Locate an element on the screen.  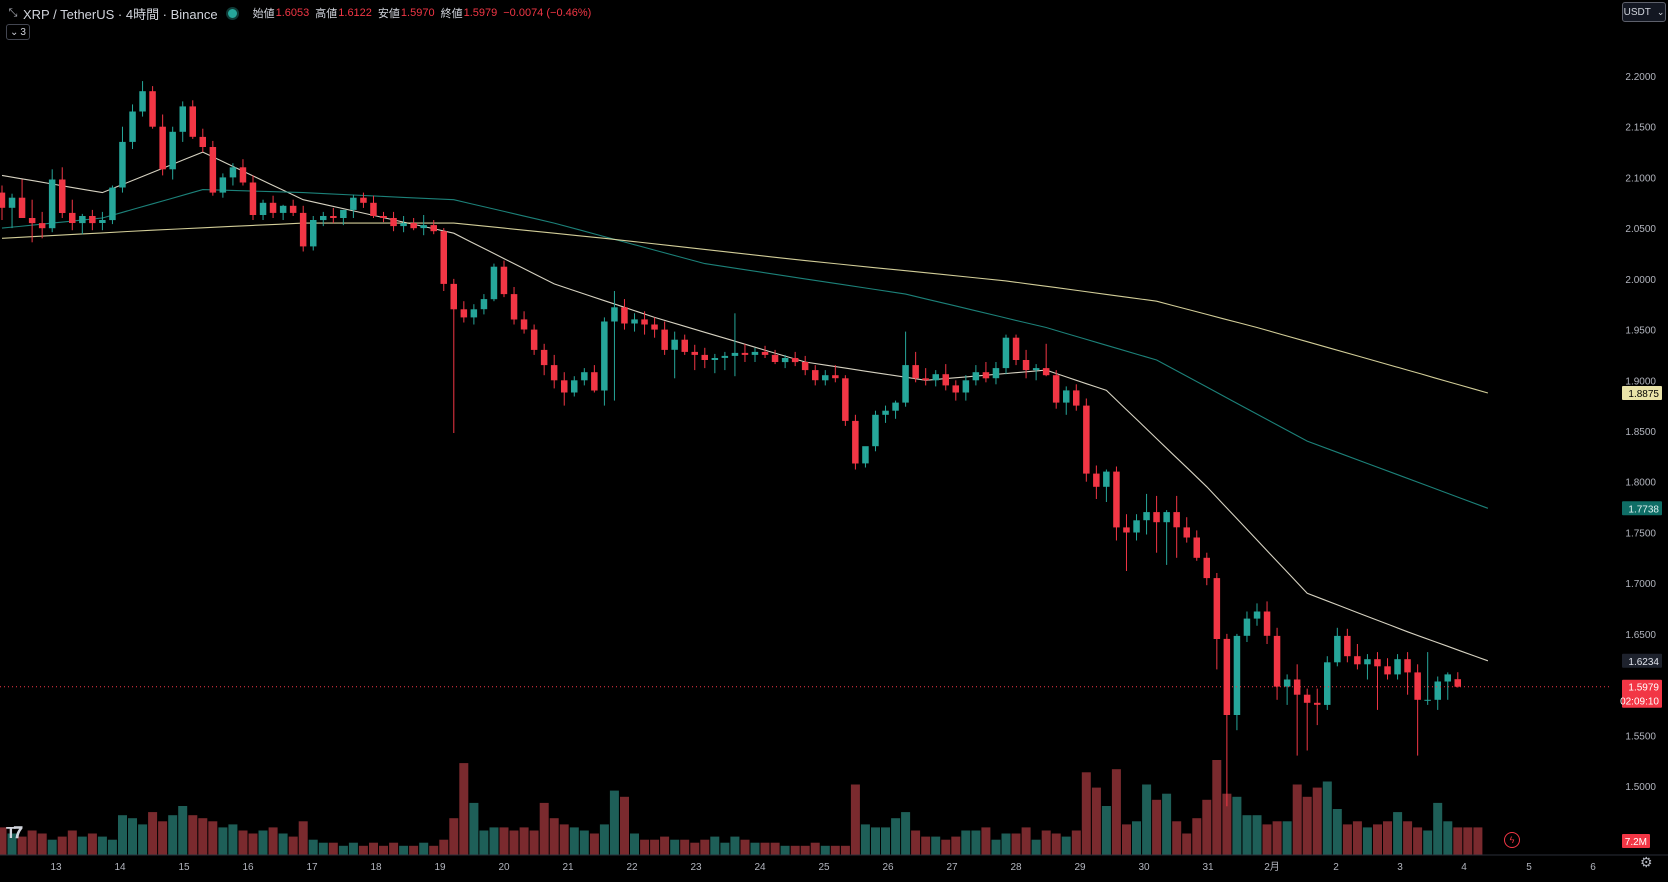
chevron-down-icon: ⌄ is located at coordinates (1660, 11).